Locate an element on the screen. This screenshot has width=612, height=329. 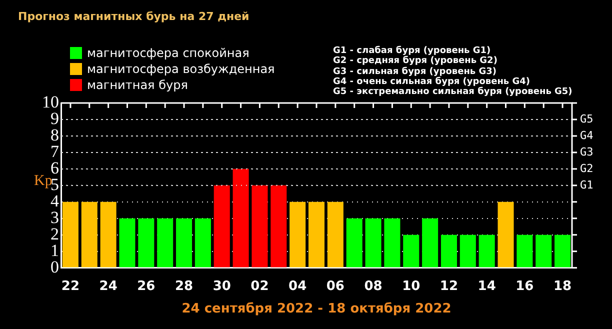
chart-title: Прогноз магнитных бурь на 27 дней is located at coordinates (134, 16).